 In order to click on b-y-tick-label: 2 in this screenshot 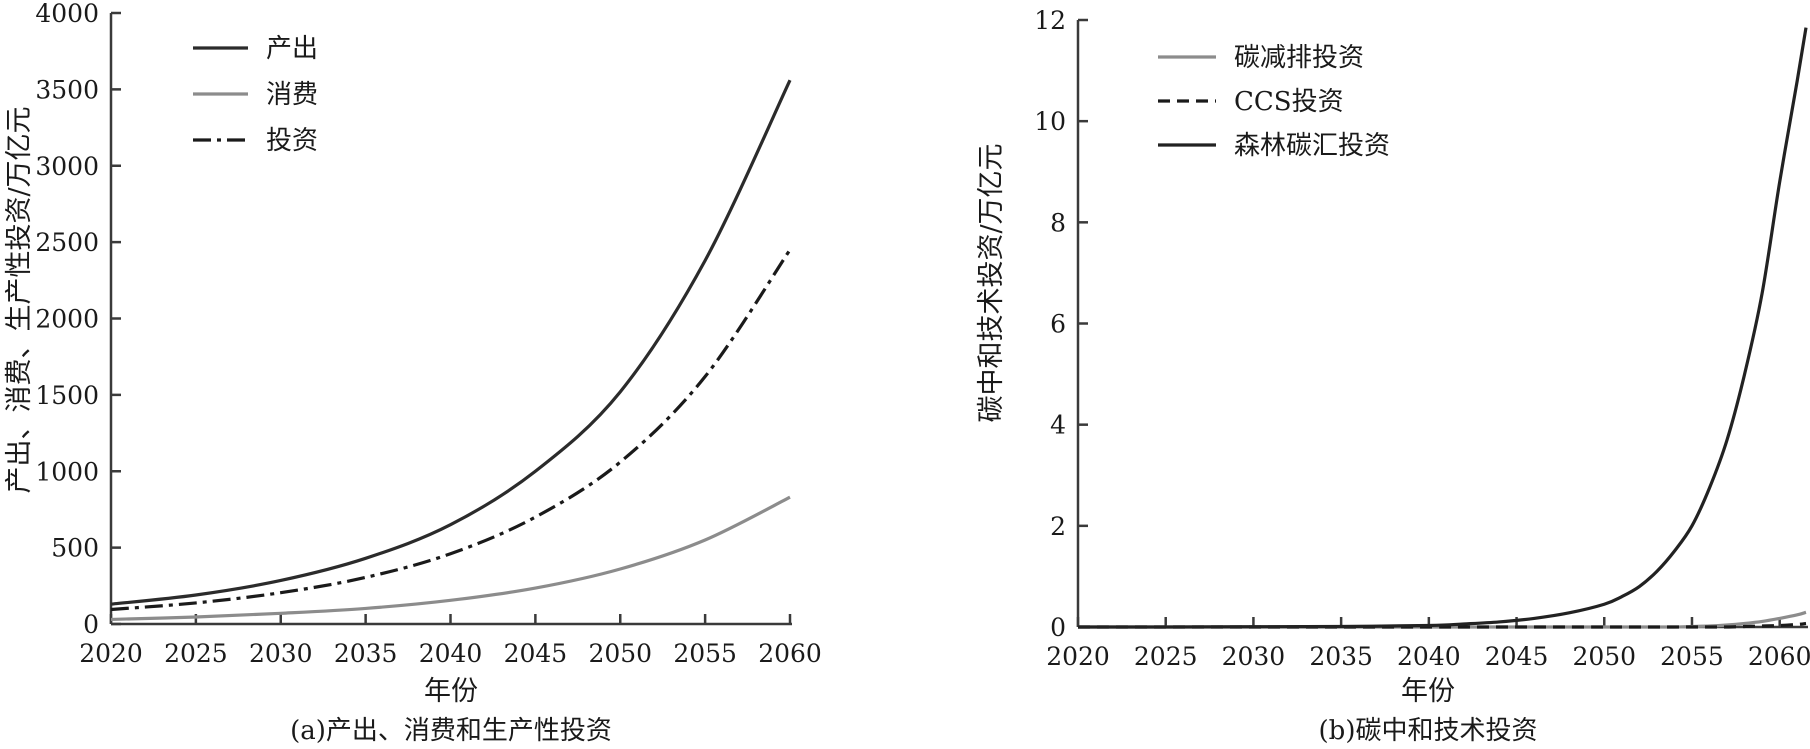, I will do `click(1058, 526)`.